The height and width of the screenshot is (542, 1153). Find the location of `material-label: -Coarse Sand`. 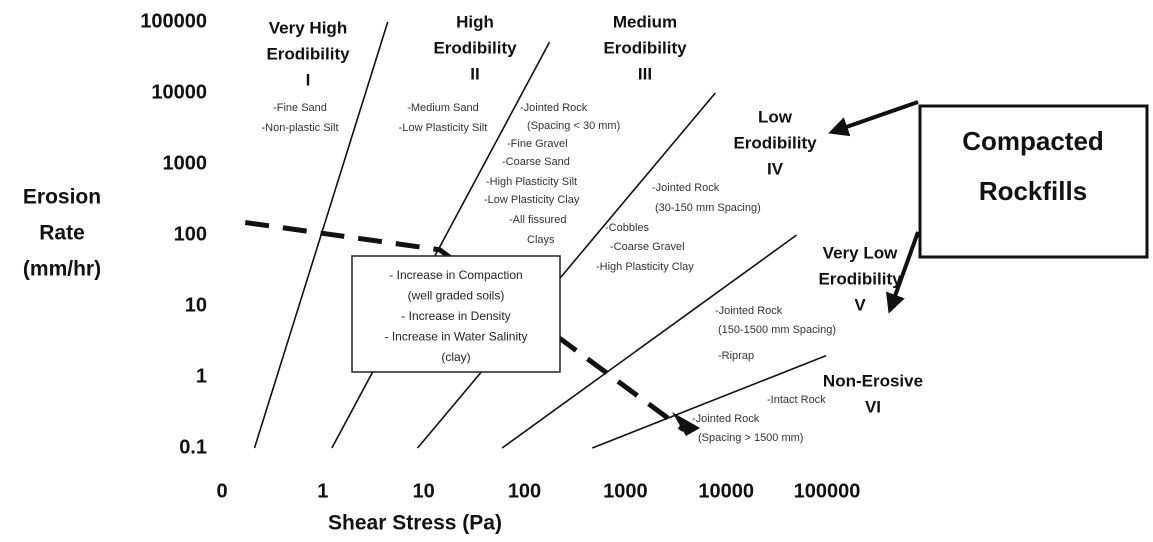

material-label: -Coarse Sand is located at coordinates (536, 162).